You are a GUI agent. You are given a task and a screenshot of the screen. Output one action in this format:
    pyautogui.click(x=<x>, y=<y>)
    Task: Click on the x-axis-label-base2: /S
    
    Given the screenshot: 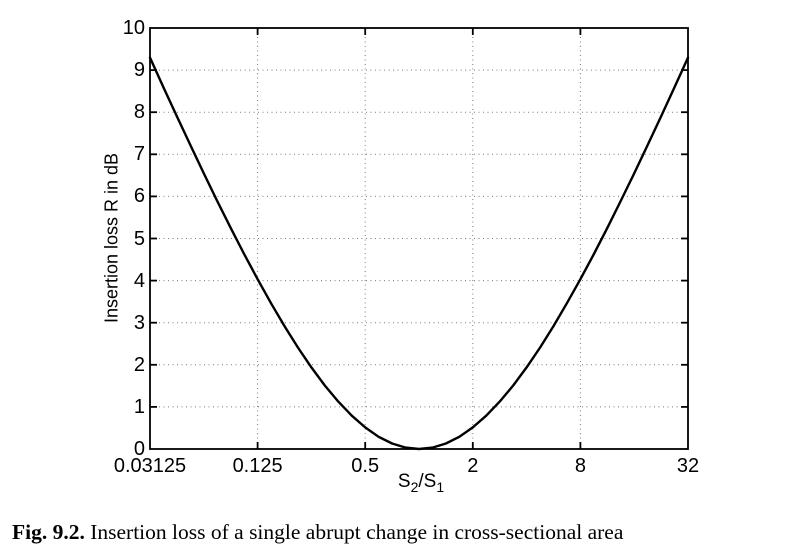 What is the action you would take?
    pyautogui.click(x=427, y=481)
    